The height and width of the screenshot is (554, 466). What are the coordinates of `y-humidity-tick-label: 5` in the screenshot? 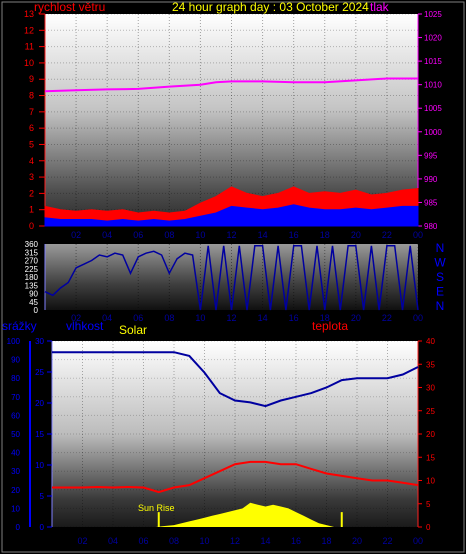 It's located at (42, 496).